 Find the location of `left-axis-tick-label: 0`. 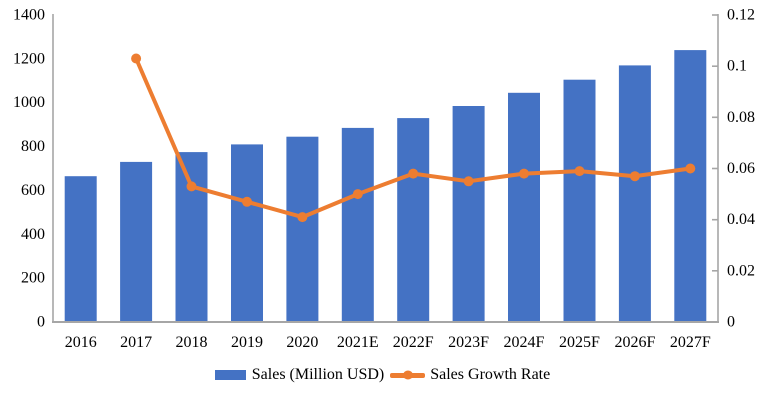

left-axis-tick-label: 0 is located at coordinates (41, 322).